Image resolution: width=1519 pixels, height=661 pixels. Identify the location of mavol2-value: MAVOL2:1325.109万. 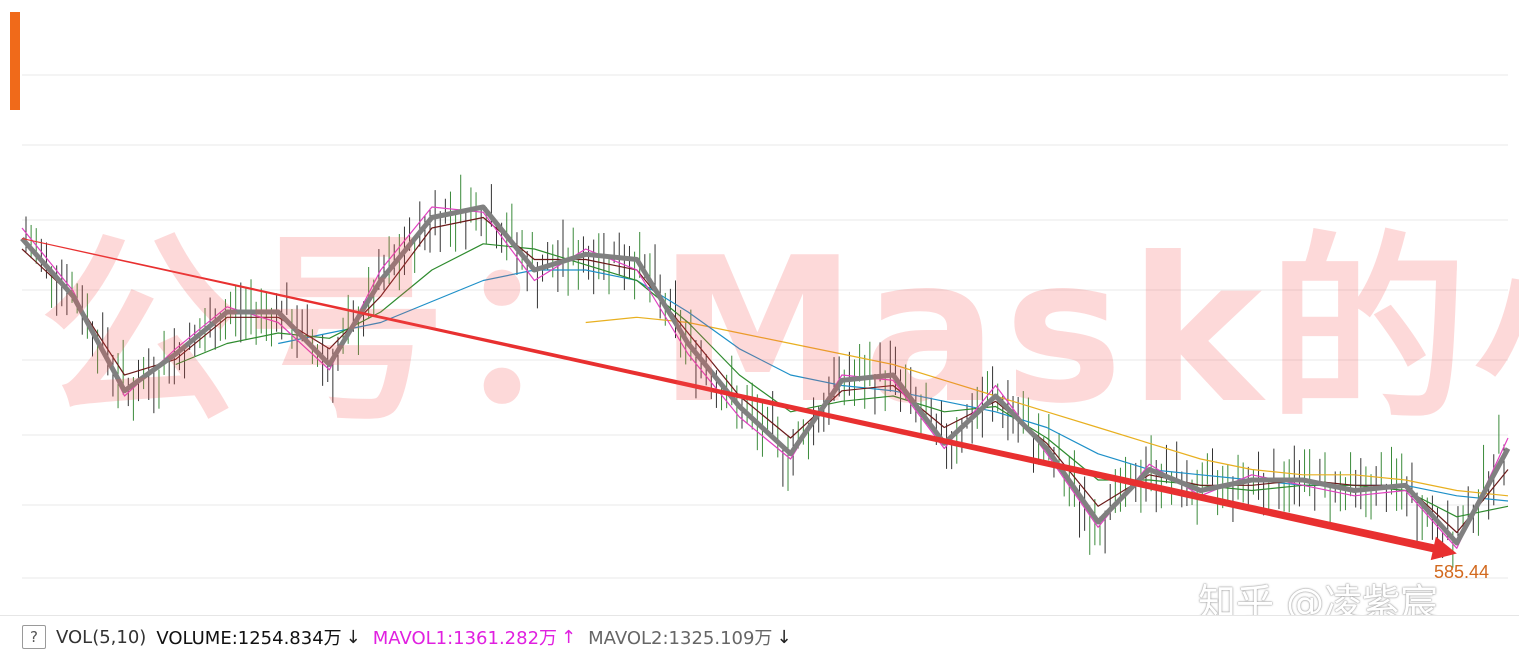
(680, 638).